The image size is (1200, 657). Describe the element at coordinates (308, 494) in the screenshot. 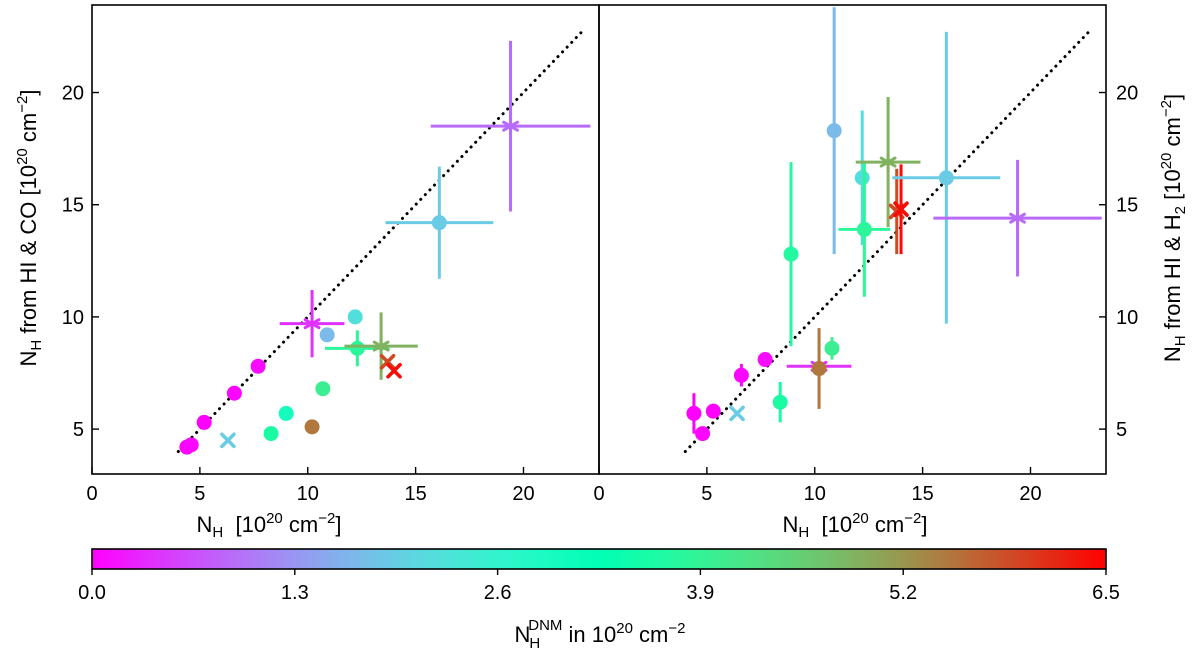

I see `left-x-tick-label: 10` at that location.